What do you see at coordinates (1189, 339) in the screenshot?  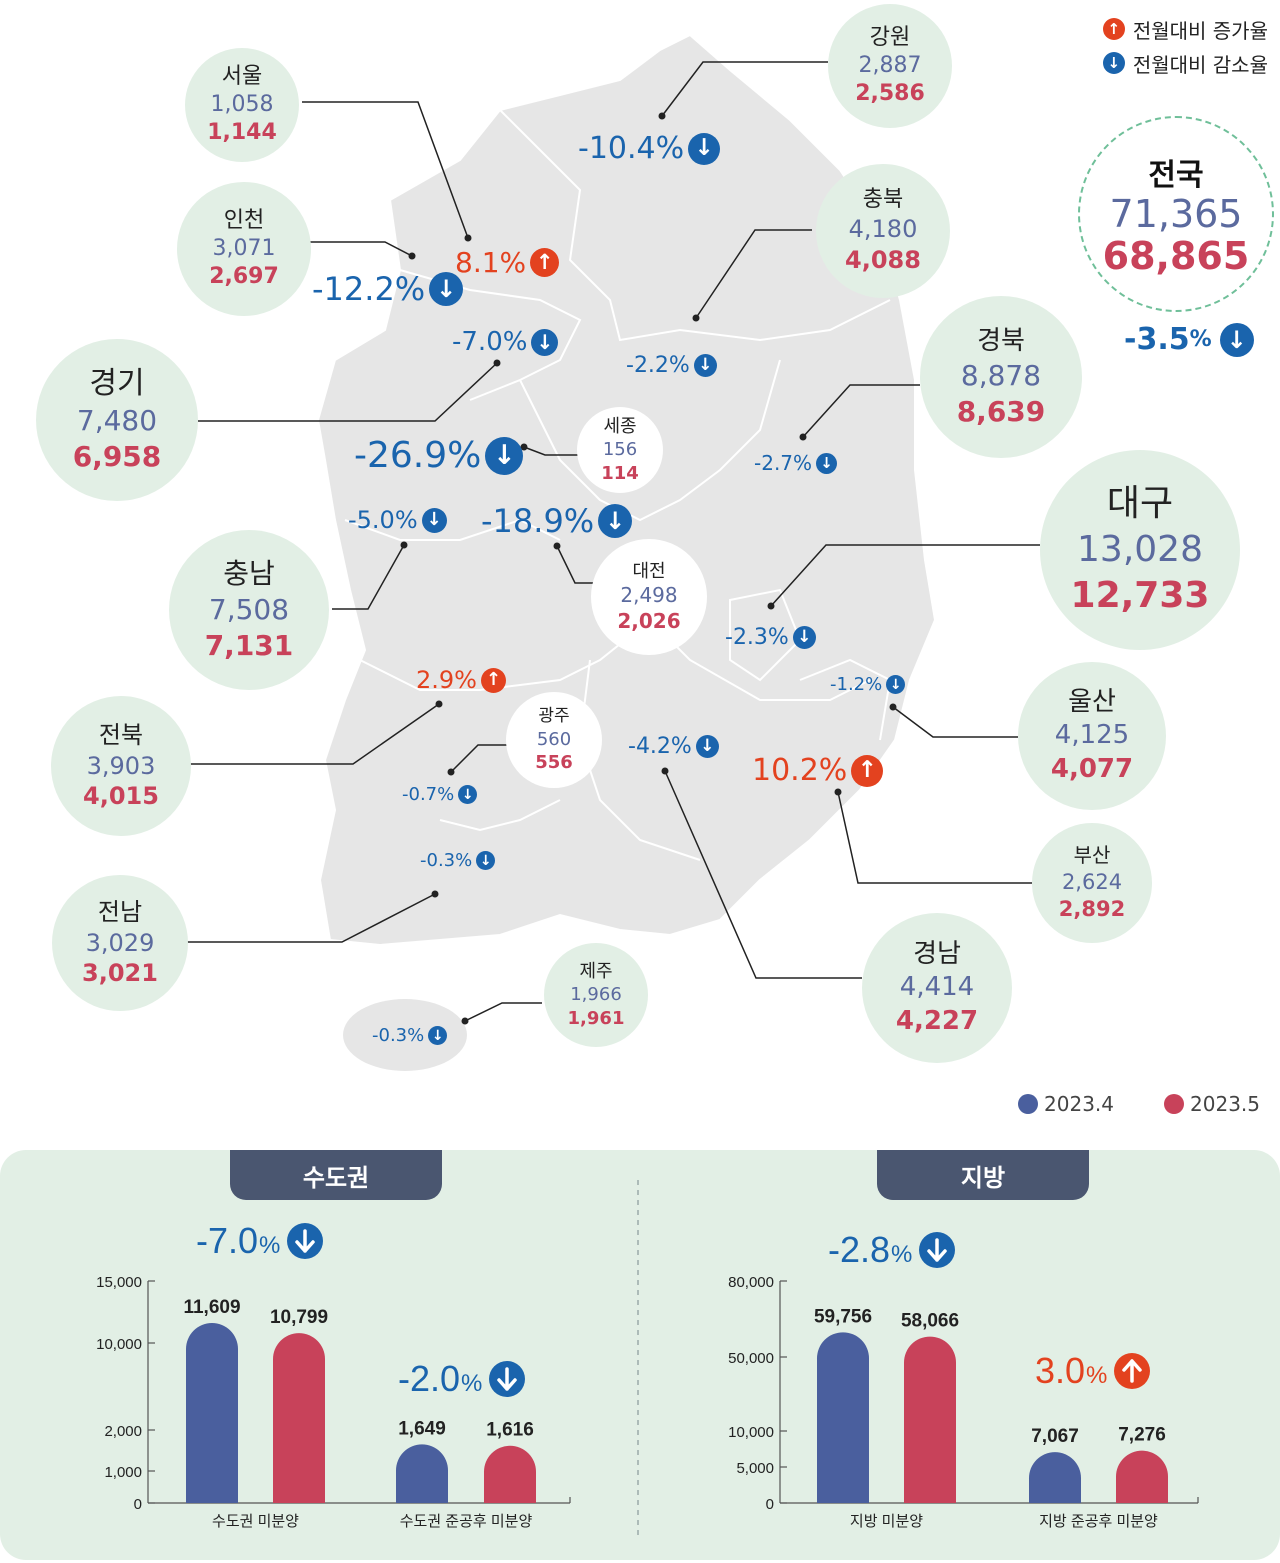 I see `nation-rate: -3.5% ↓` at bounding box center [1189, 339].